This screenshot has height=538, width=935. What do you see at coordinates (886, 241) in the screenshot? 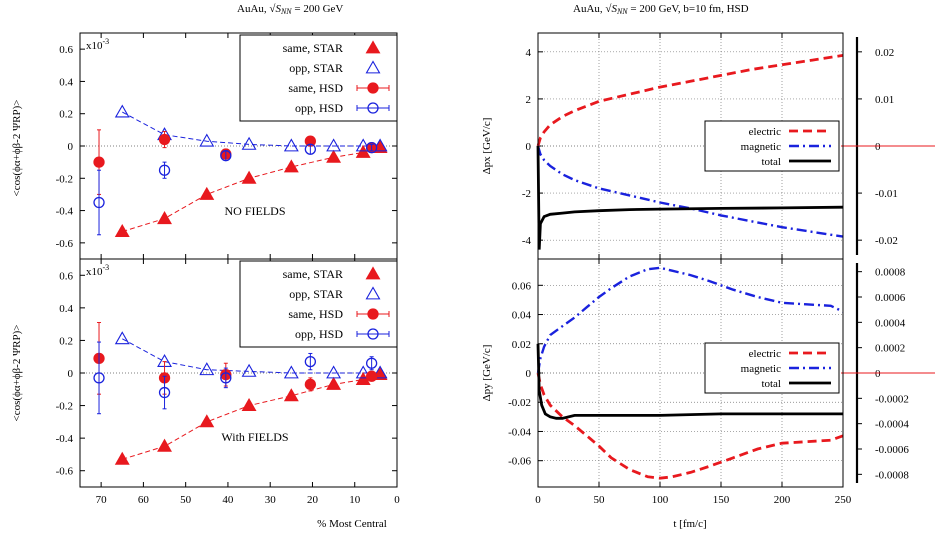
I see `y2-tick-label: -0.02` at bounding box center [886, 241].